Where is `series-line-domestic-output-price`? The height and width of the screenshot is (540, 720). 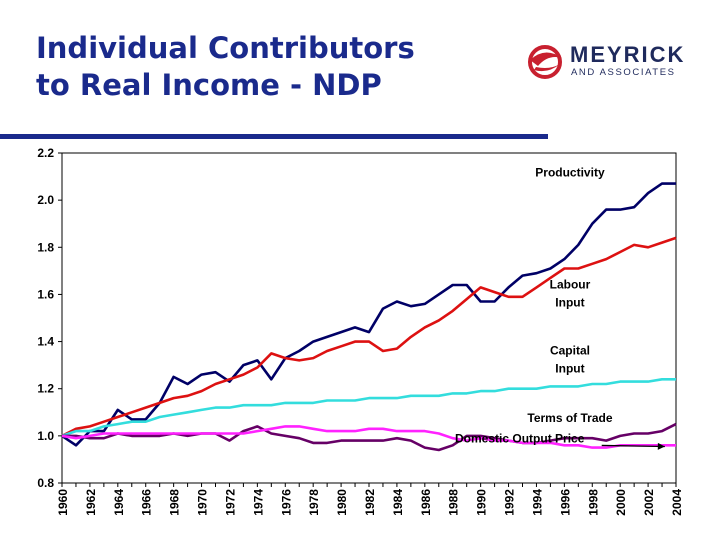 series-line-domestic-output-price is located at coordinates (368, 437).